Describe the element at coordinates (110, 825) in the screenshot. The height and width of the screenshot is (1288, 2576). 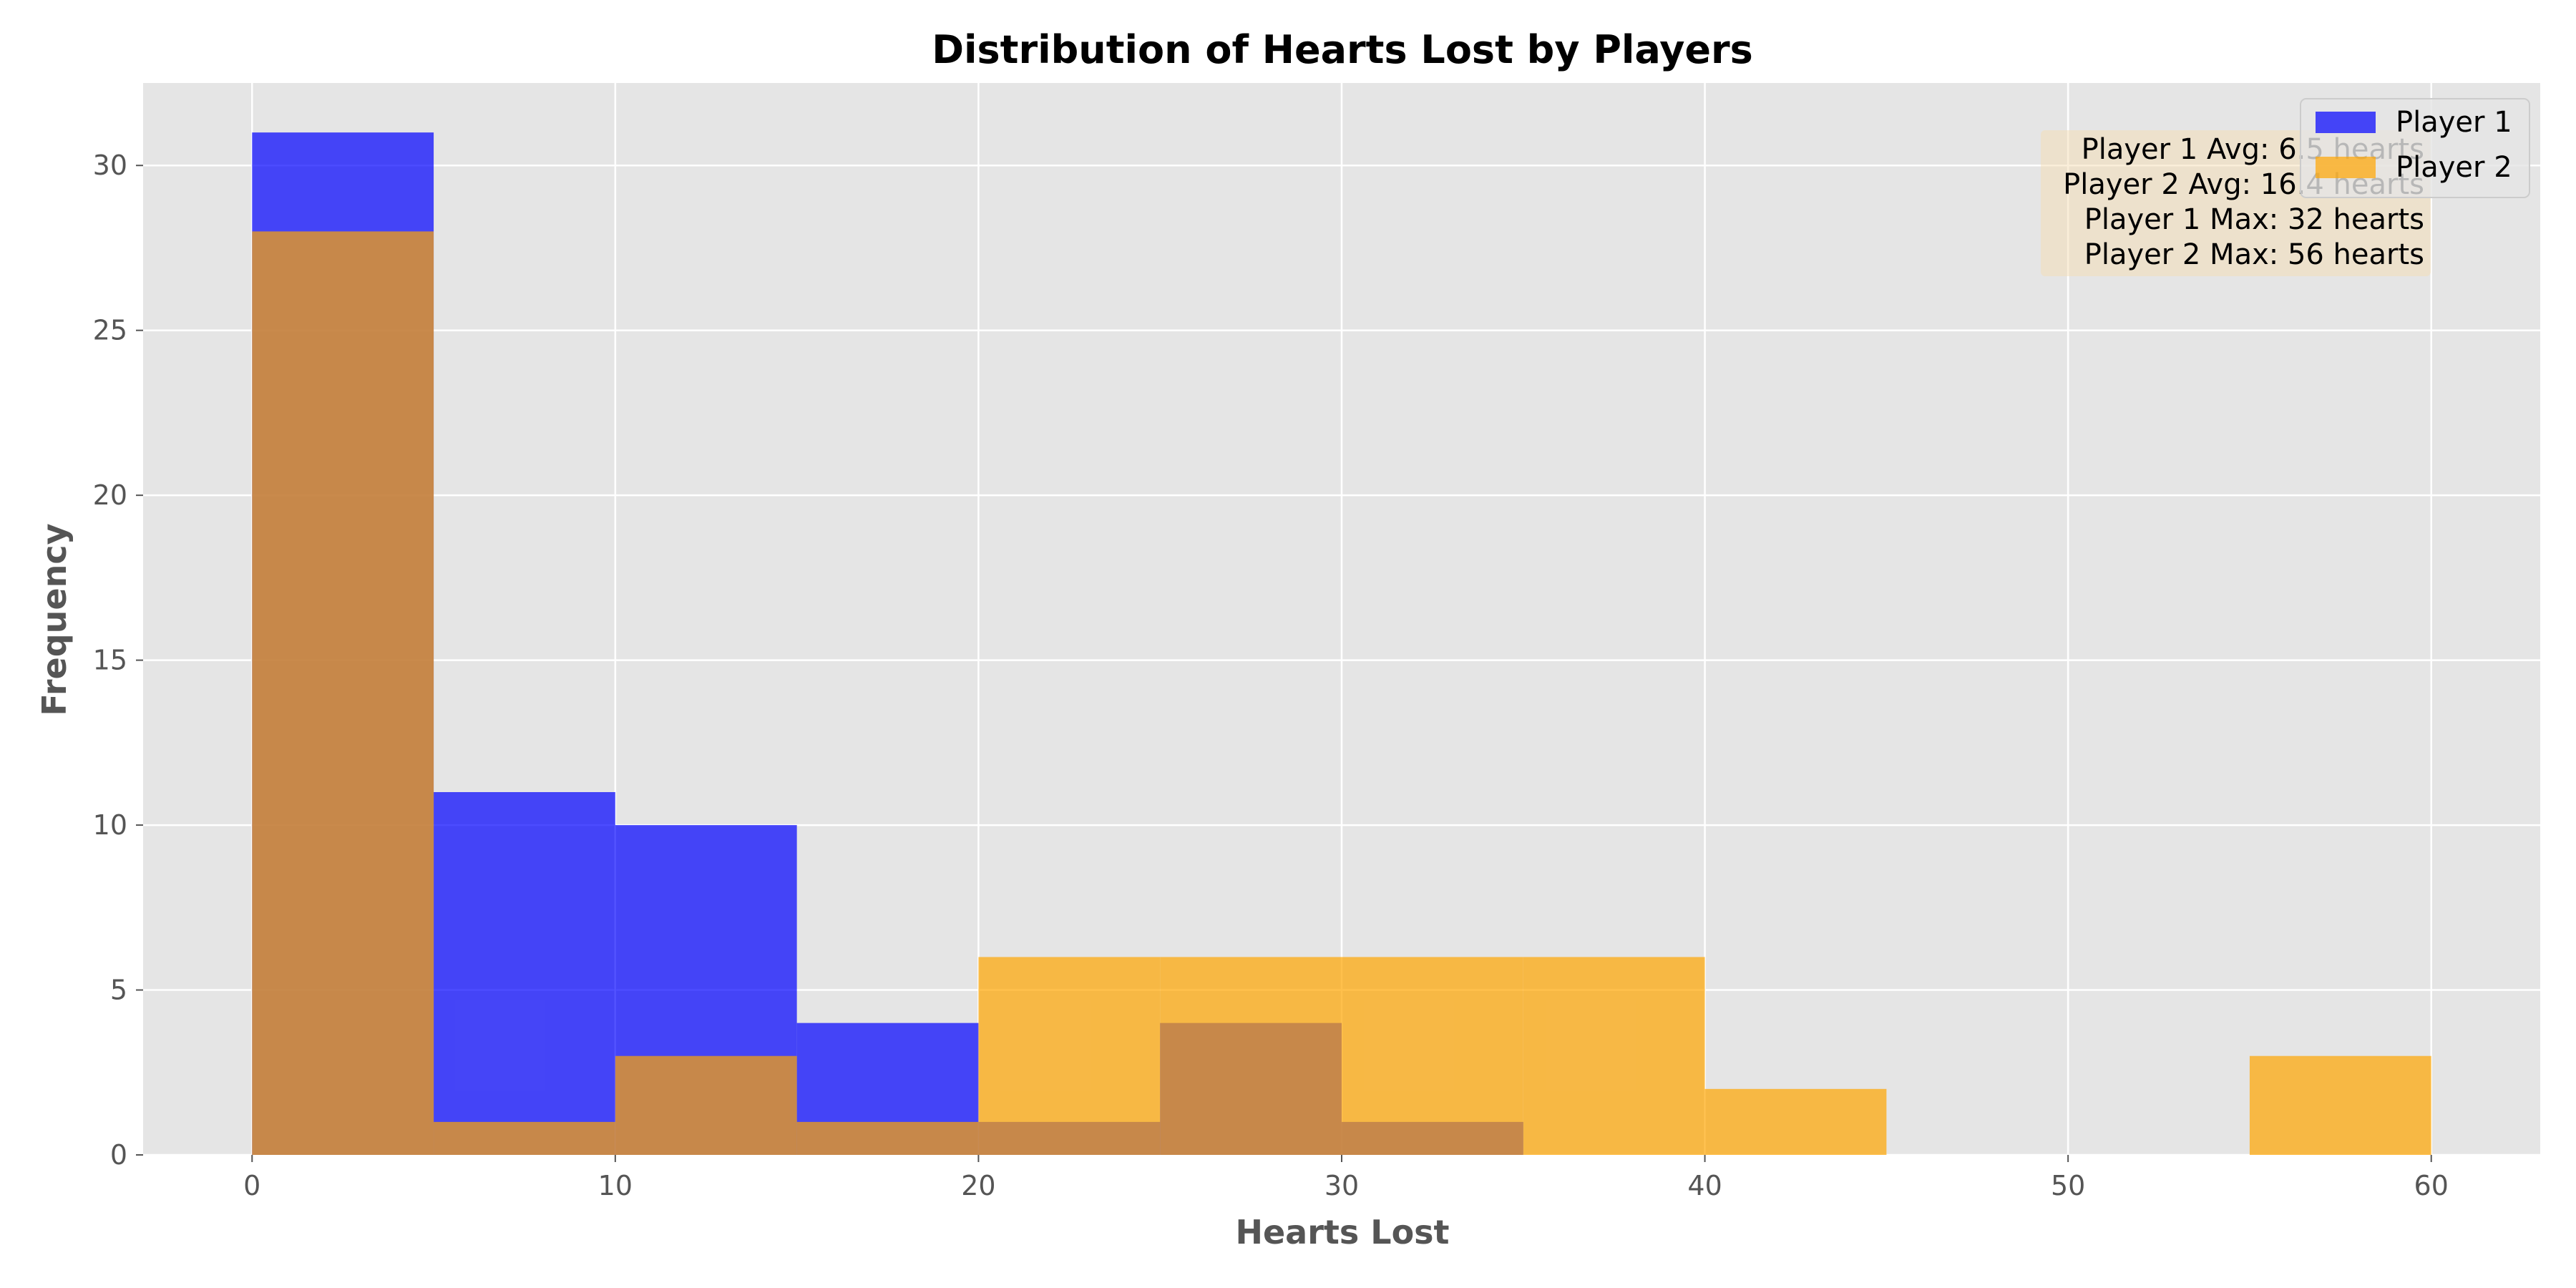
I see `y-tick-label: 10` at that location.